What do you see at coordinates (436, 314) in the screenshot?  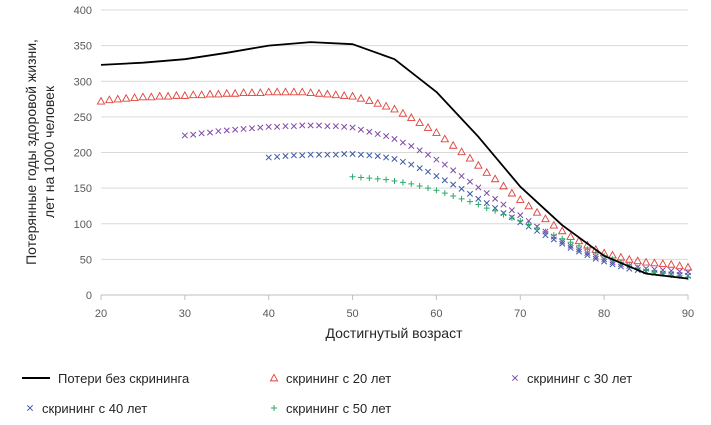 I see `x-tick-label: 60` at bounding box center [436, 314].